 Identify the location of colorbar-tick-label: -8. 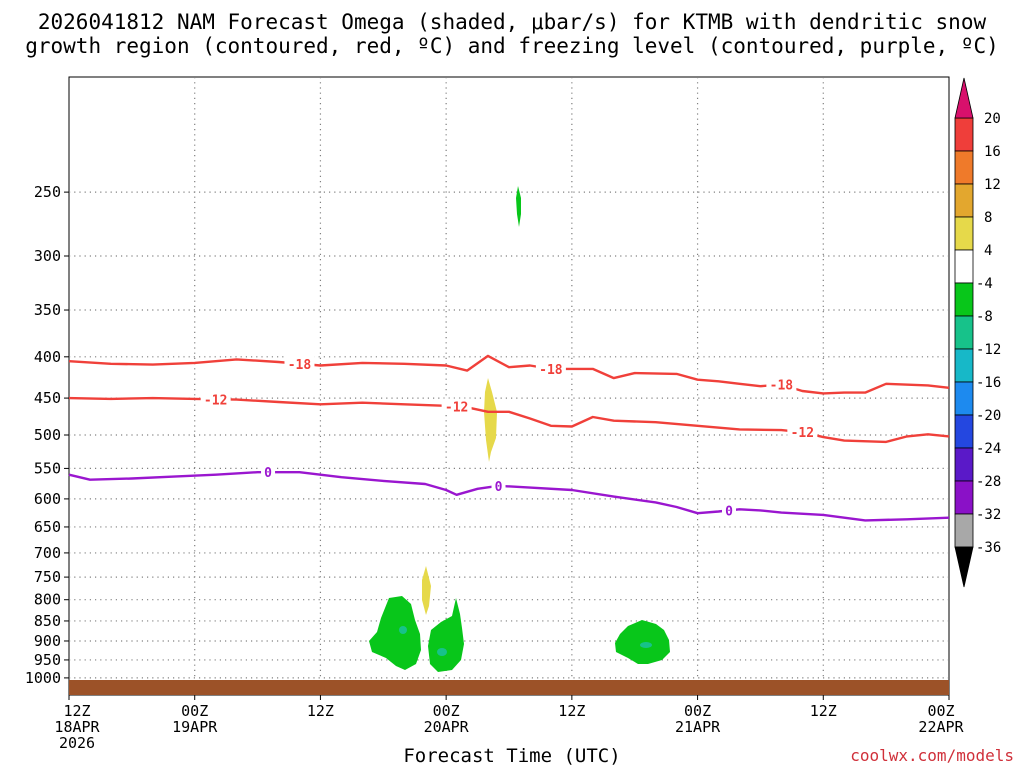
(984, 317).